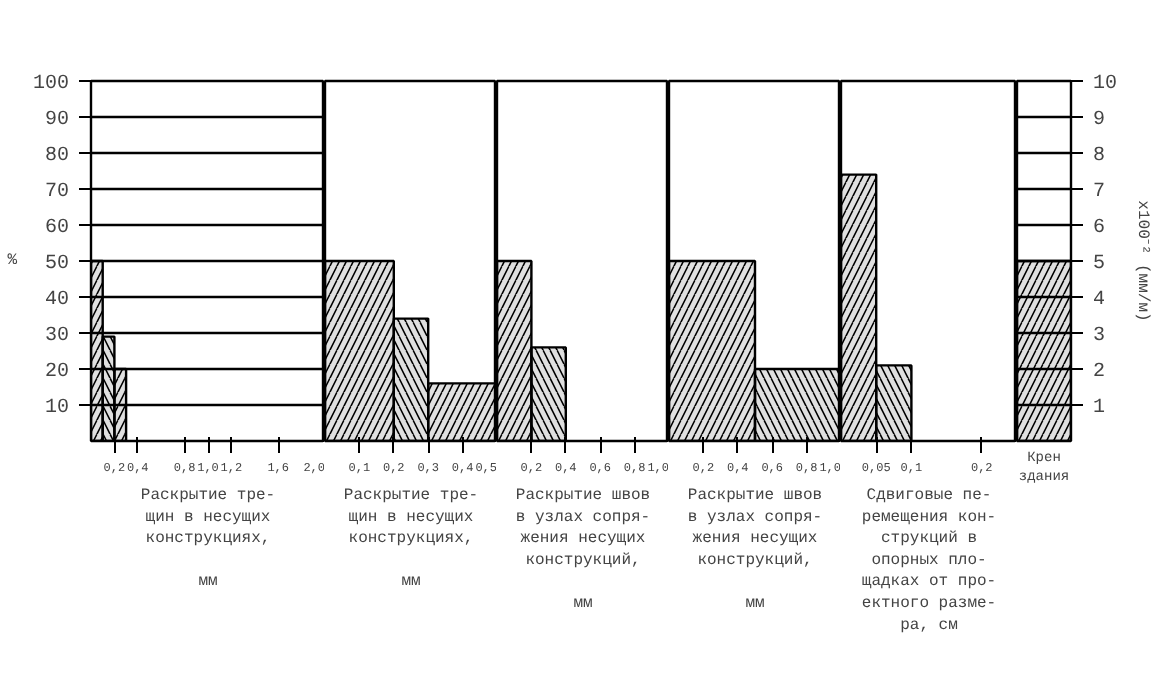 This screenshot has height=700, width=1174. Describe the element at coordinates (1099, 229) in the screenshot. I see `y-tick-label: 6` at that location.